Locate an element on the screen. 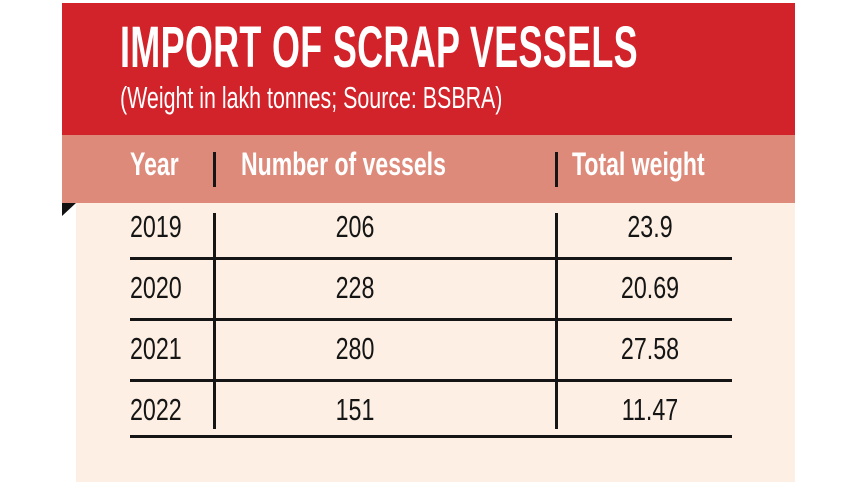  table-cell-weight: 20.69 is located at coordinates (650, 287).